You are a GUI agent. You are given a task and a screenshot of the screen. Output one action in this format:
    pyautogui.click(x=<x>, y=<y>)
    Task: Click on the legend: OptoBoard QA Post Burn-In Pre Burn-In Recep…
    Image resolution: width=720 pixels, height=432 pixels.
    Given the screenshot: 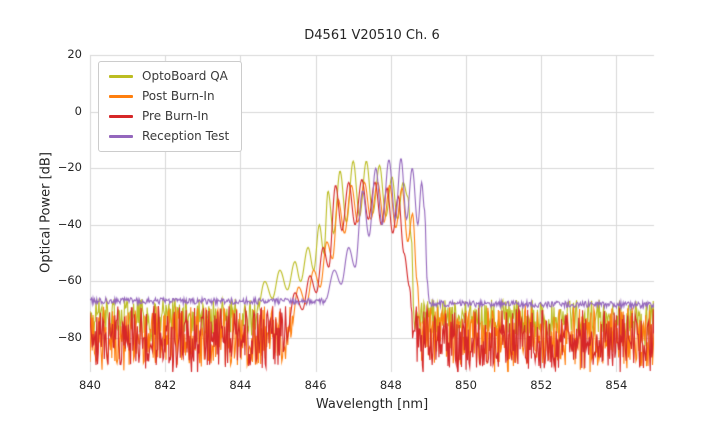 What is the action you would take?
    pyautogui.click(x=170, y=106)
    